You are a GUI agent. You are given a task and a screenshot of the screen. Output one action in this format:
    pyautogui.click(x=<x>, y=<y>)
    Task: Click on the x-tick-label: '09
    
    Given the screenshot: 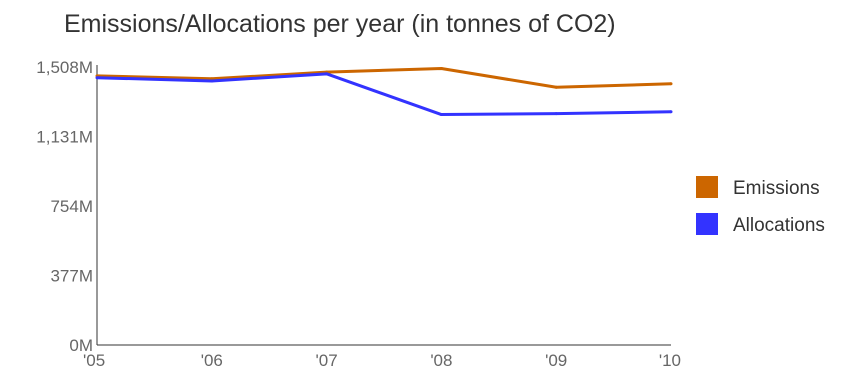 What is the action you would take?
    pyautogui.click(x=556, y=360)
    